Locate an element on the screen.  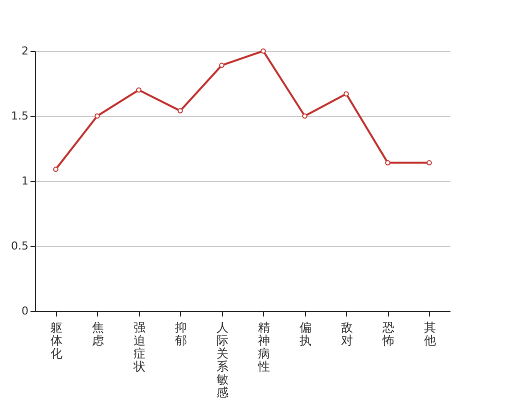
x-tick-label: 焦虑 is located at coordinates (98, 334).